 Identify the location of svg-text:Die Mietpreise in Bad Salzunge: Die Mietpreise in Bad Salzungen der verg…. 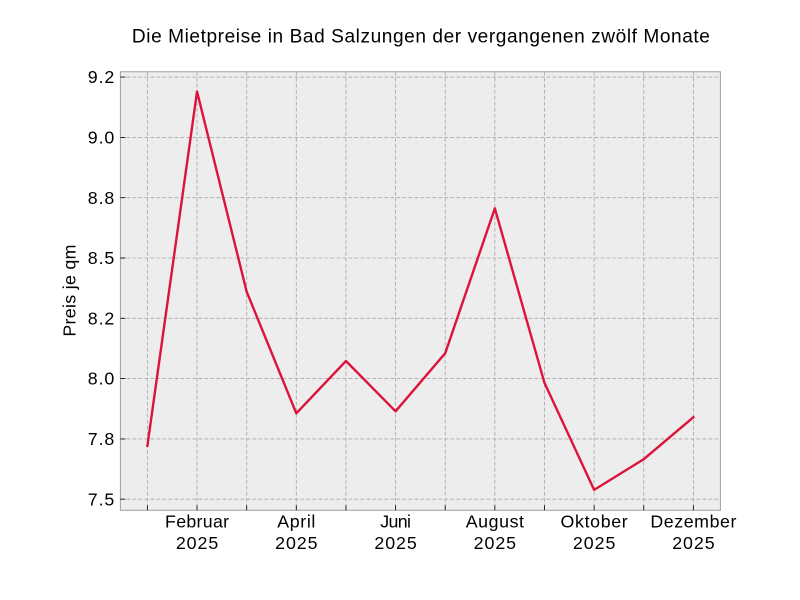
(421, 36).